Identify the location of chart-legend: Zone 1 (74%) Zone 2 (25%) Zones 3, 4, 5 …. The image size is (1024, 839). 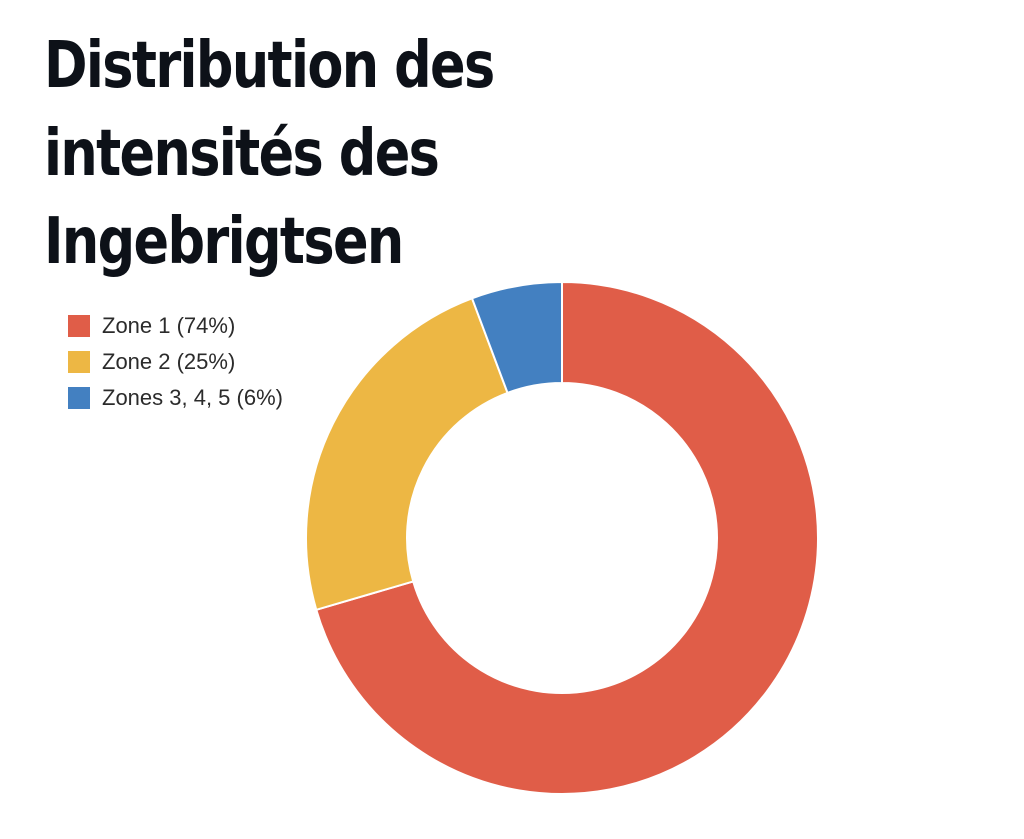
(175, 362).